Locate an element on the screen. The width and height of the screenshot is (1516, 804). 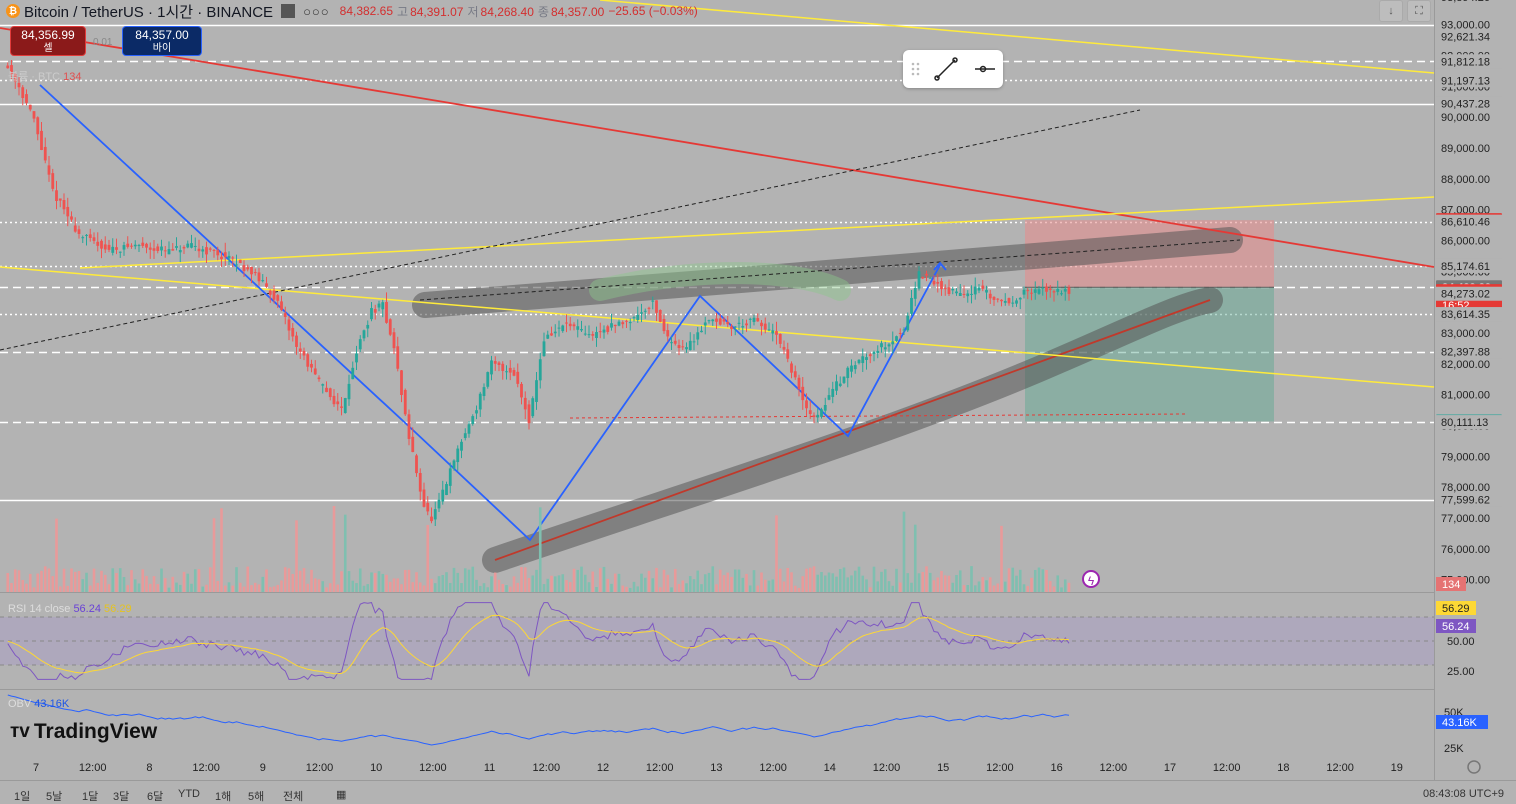
period-6m: 6달 is located at coordinates (155, 797).